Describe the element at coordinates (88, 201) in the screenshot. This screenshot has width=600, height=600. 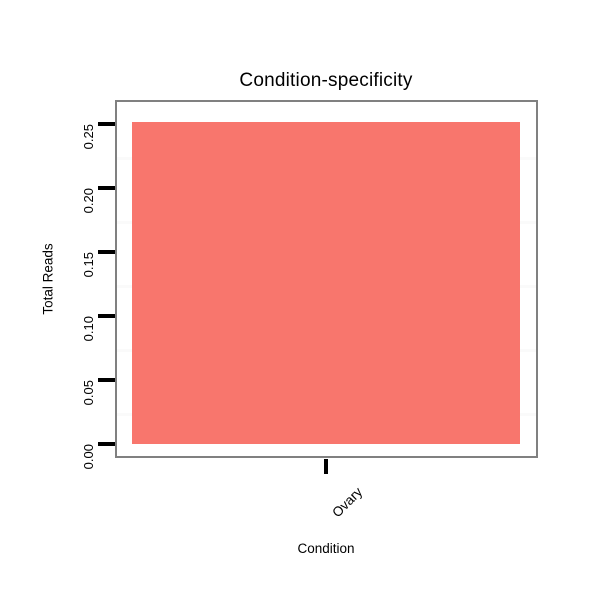
I see `y-tick-label: 0.20` at that location.